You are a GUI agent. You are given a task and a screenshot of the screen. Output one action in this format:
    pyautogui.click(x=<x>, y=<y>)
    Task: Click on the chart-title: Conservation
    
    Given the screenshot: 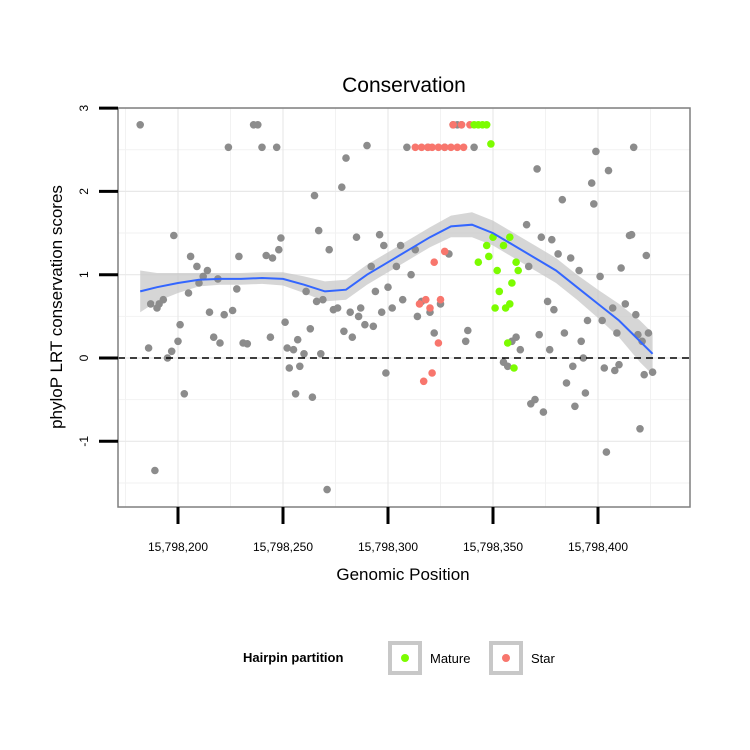 What is the action you would take?
    pyautogui.click(x=404, y=85)
    